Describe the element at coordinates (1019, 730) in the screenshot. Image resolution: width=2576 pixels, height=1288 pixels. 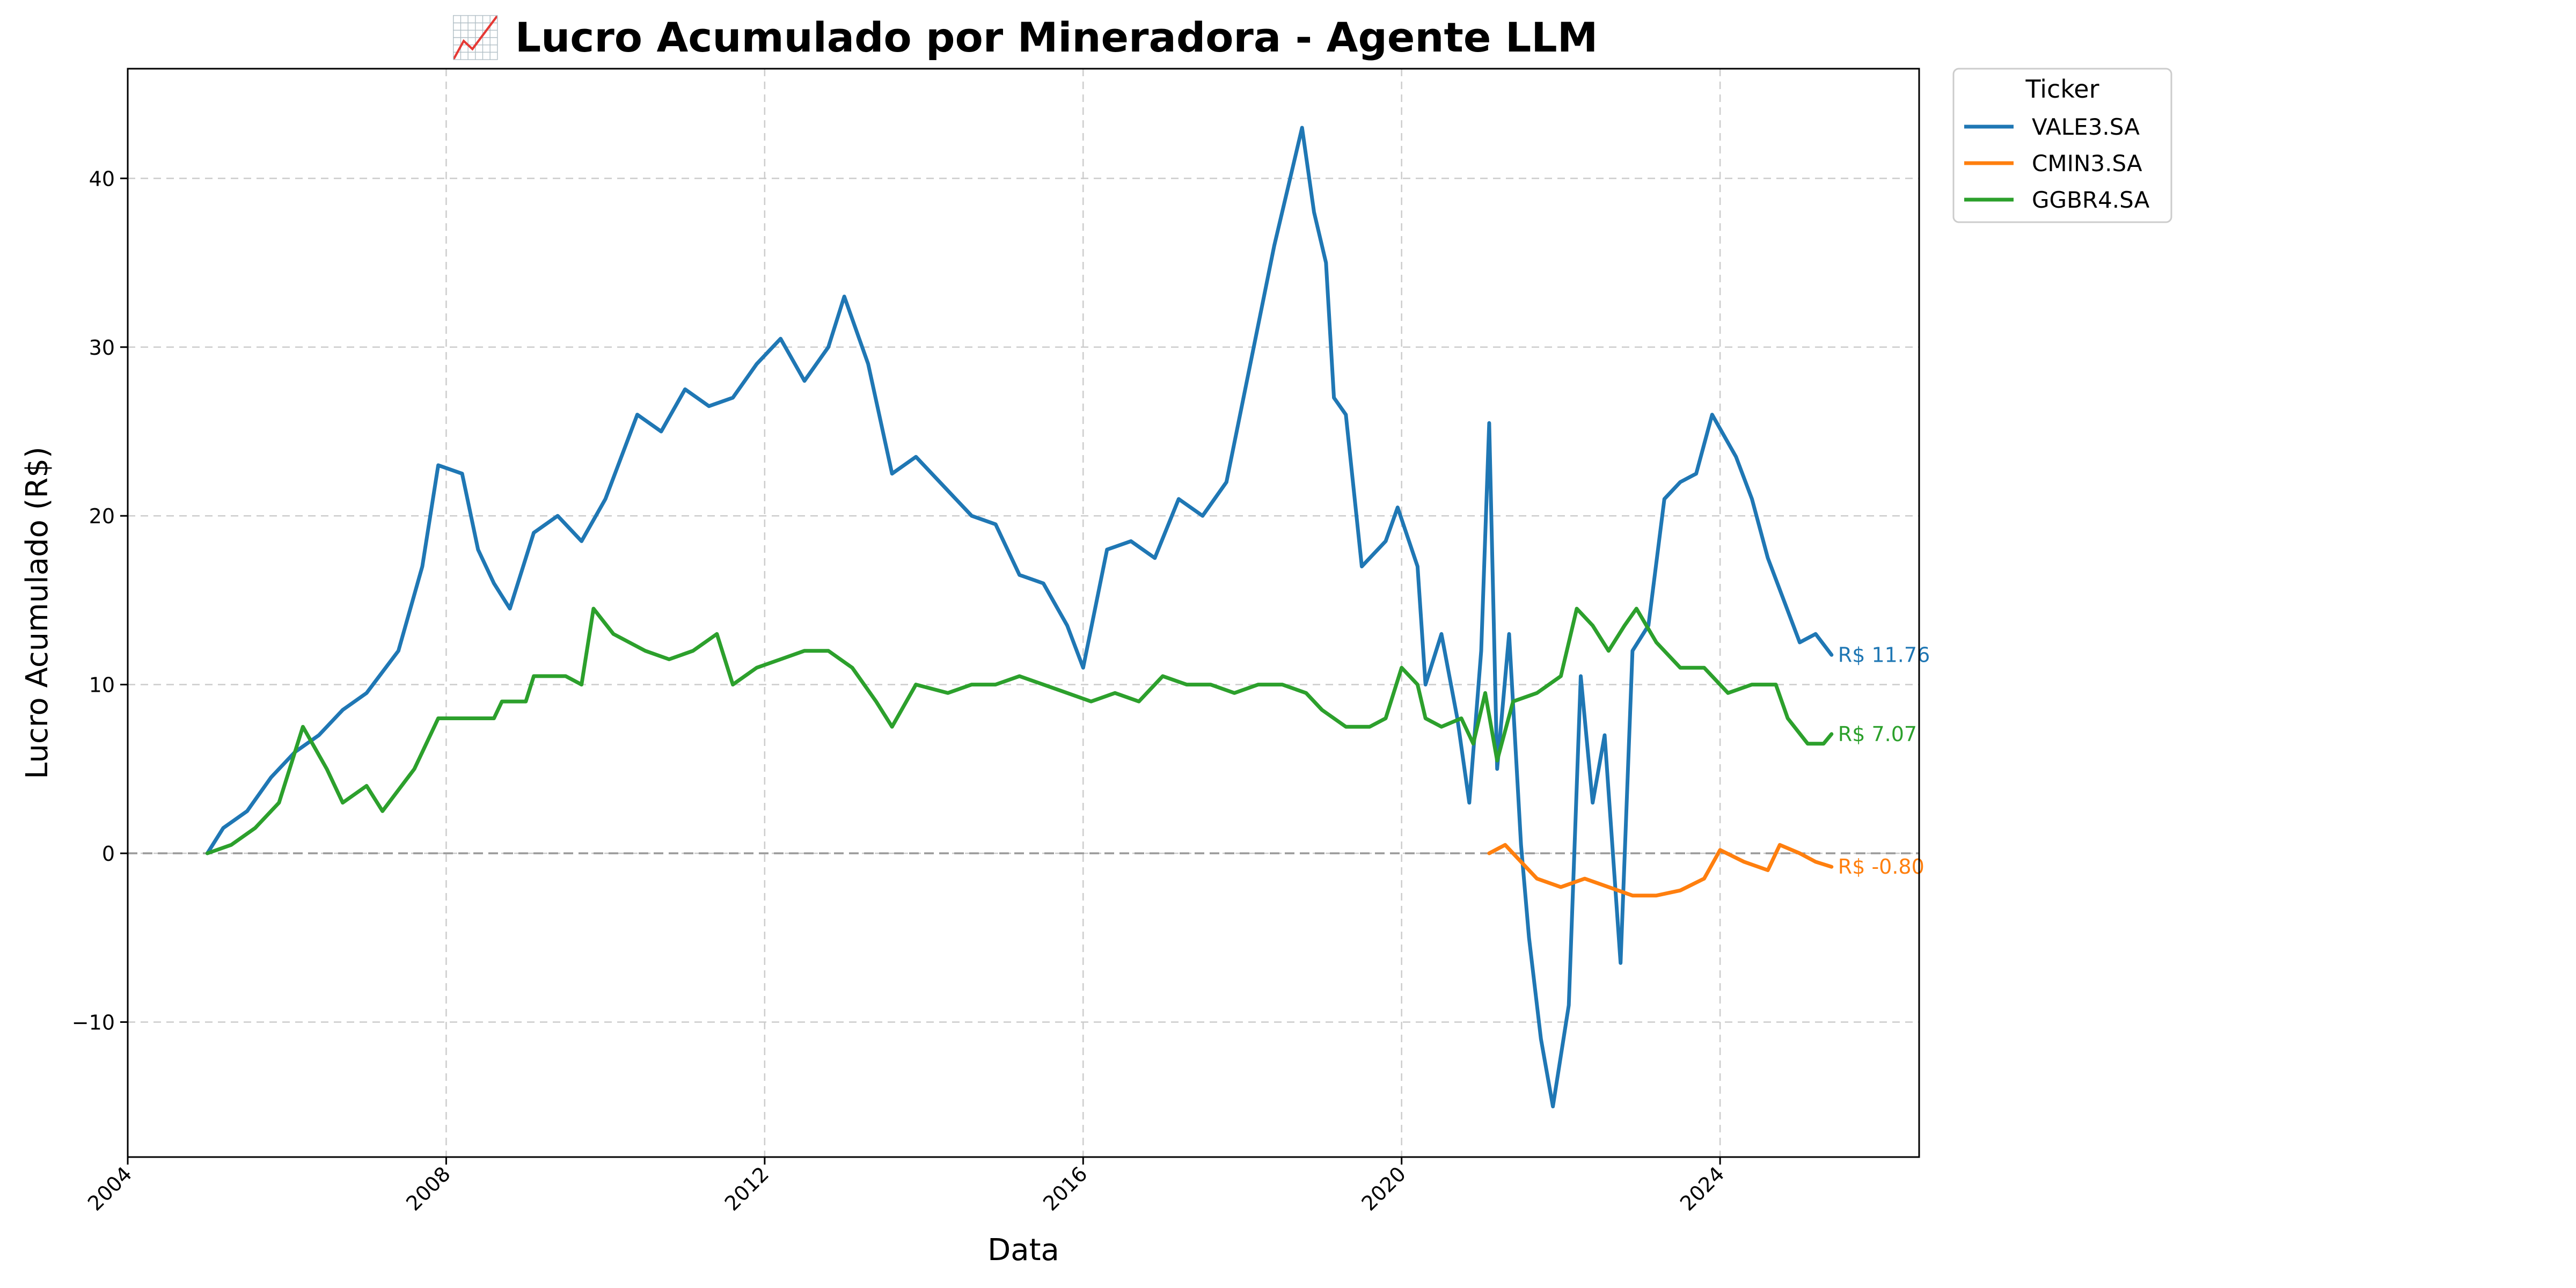
I see `series-line-ggbr4-sa` at that location.